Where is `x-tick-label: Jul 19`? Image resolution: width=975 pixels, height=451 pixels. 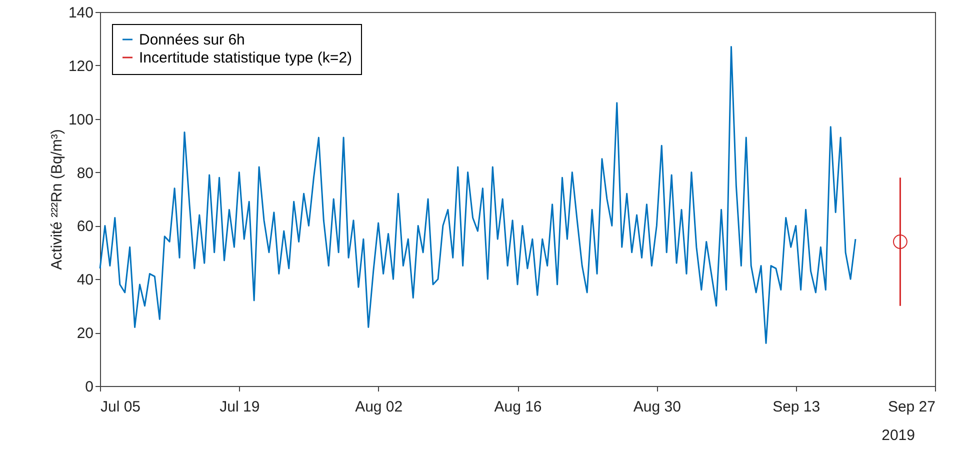
x-tick-label: Jul 19 is located at coordinates (240, 407).